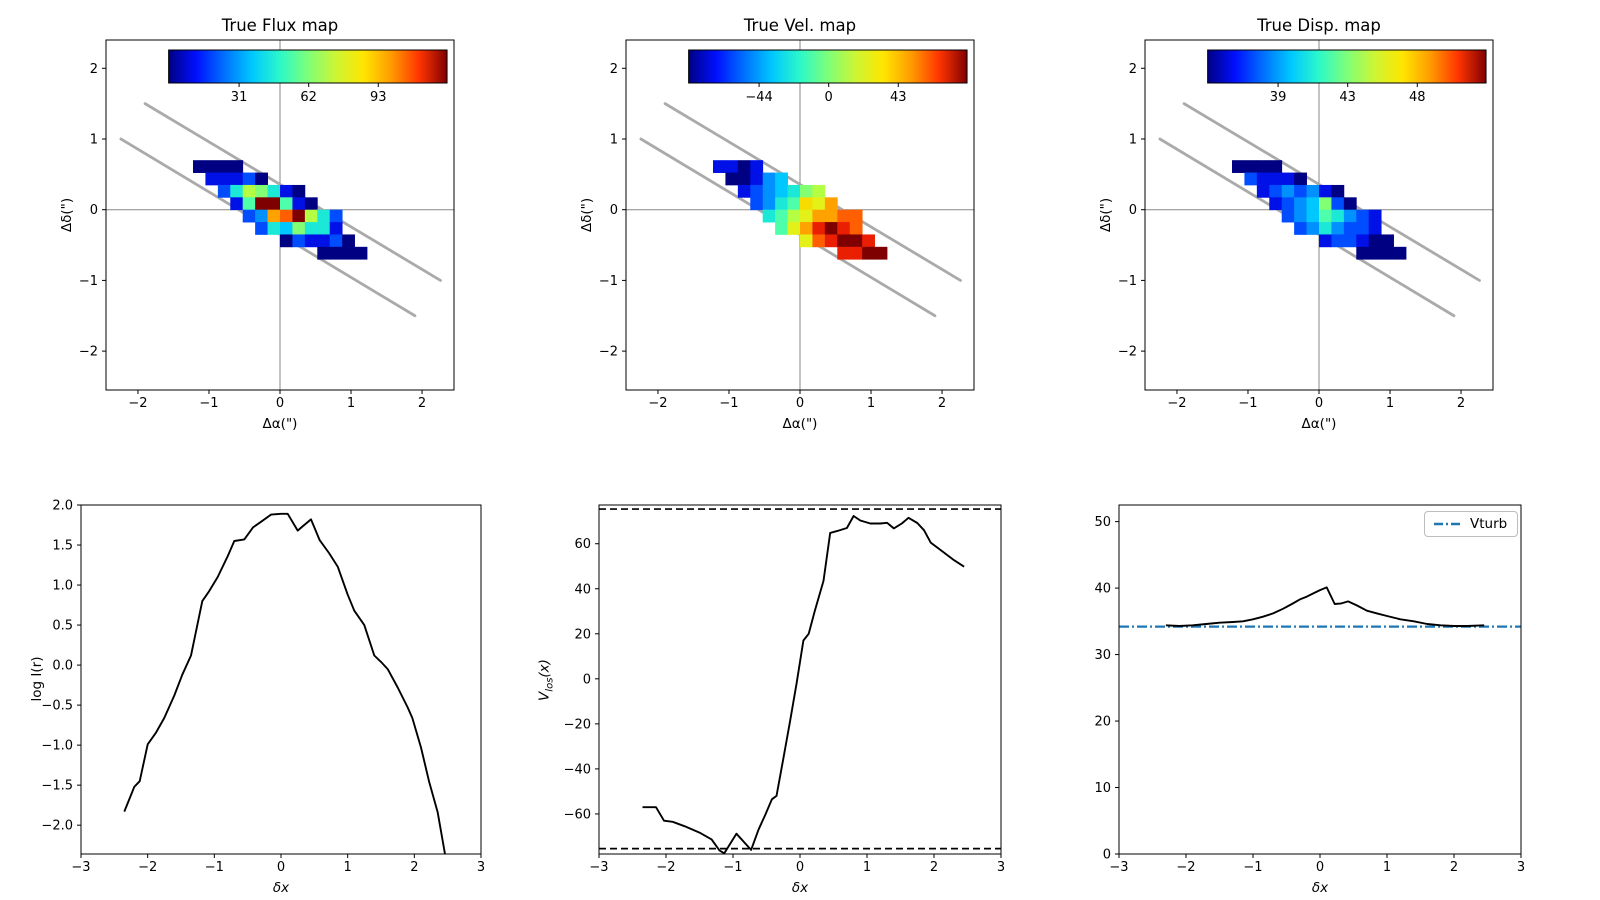 This screenshot has width=1600, height=900. What do you see at coordinates (67, 215) in the screenshot?
I see `flux-yaxis-label: Δδ(")` at bounding box center [67, 215].